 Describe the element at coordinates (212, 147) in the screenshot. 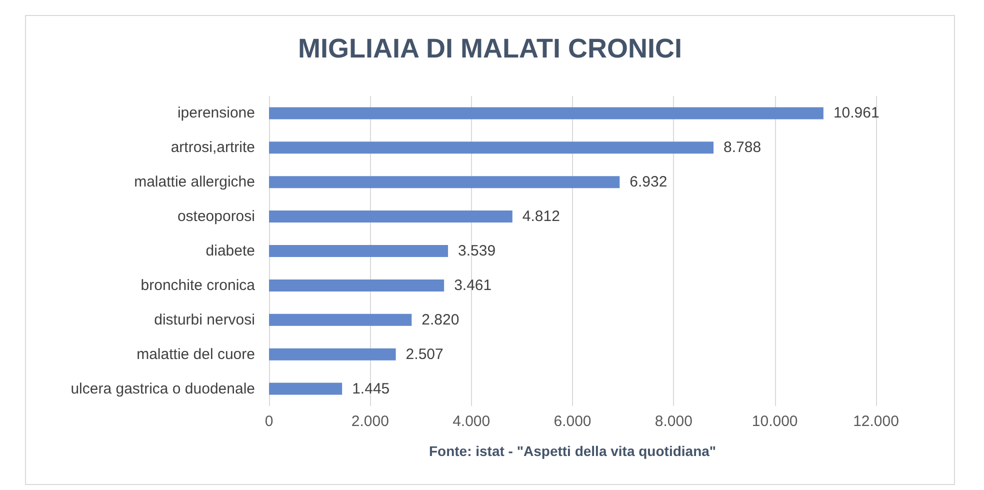

I see `y-tick-label: artrosi,artrite` at that location.